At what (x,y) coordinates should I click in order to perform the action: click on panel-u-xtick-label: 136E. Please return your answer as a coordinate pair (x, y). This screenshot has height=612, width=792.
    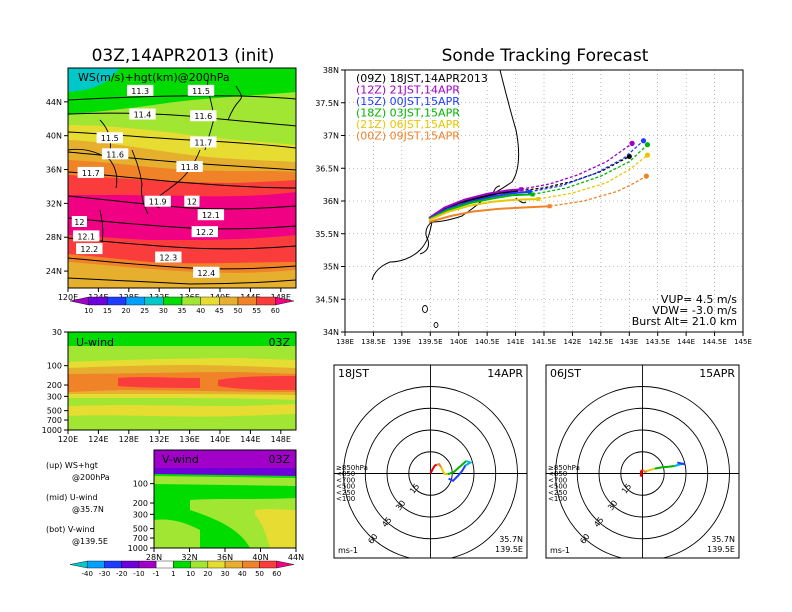
    Looking at the image, I should click on (189, 439).